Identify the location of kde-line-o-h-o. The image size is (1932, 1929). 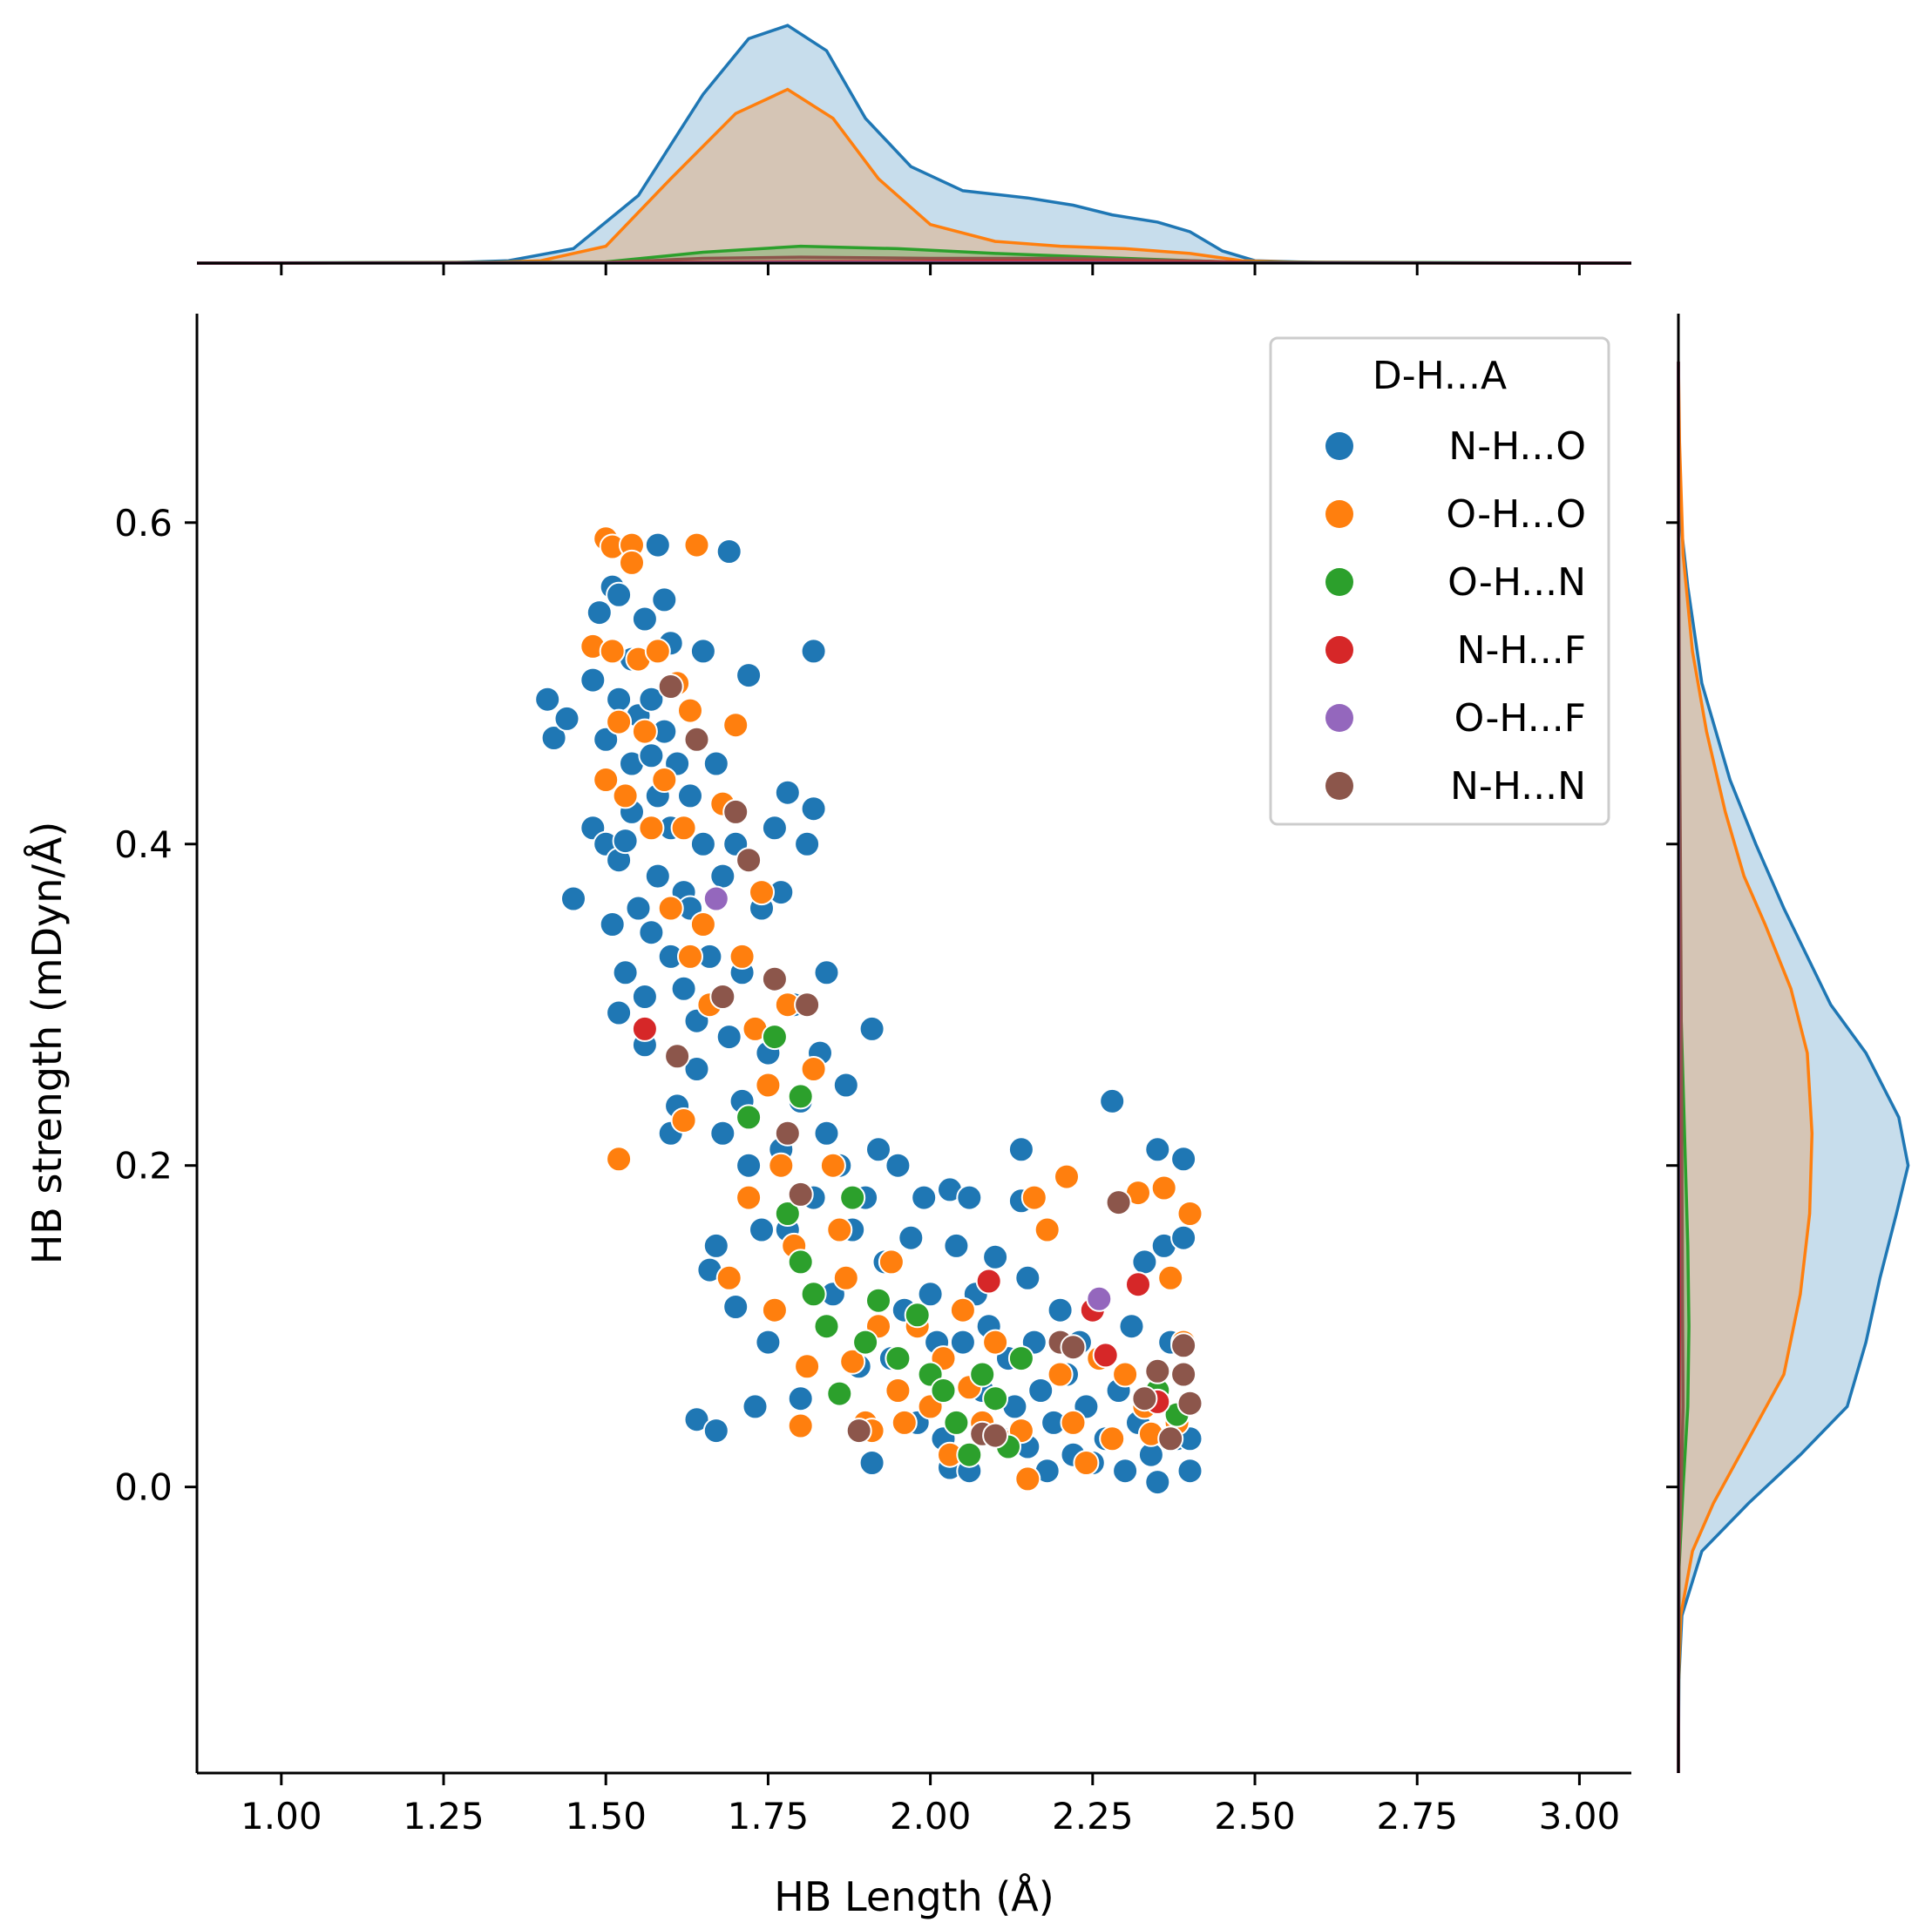
(914, 176).